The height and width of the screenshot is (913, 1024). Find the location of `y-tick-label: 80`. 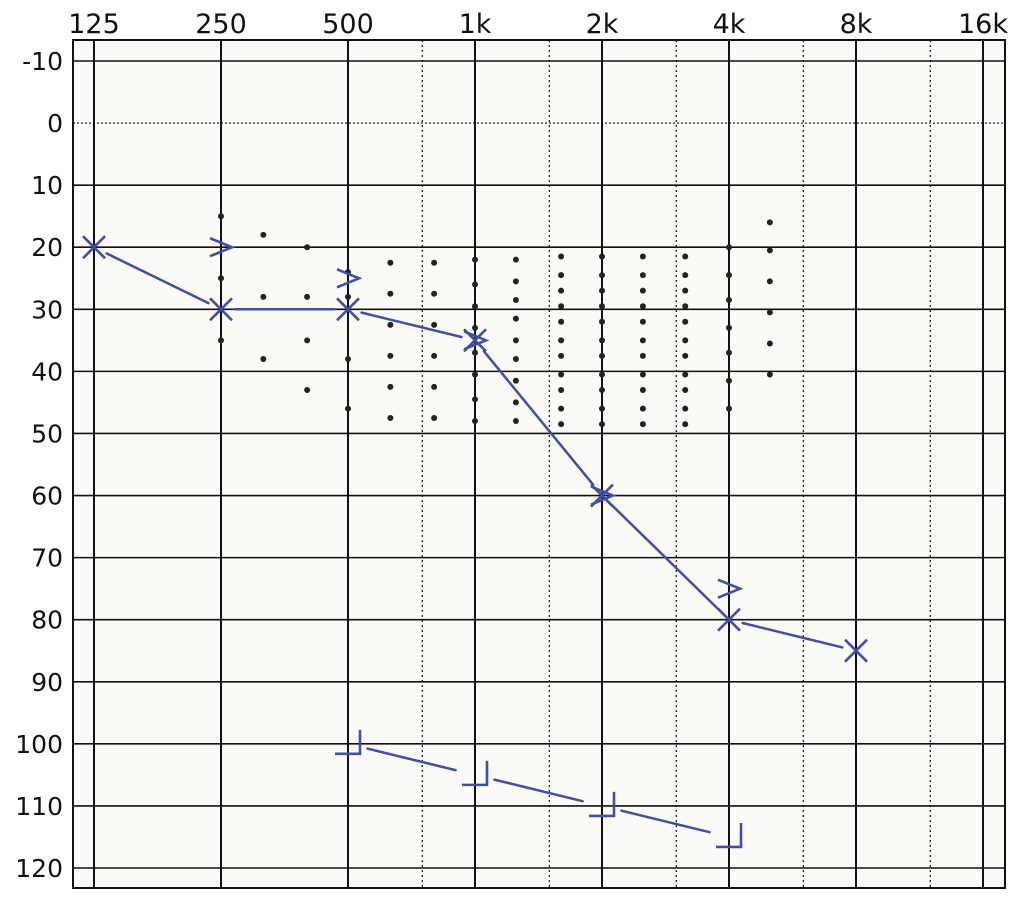

y-tick-label: 80 is located at coordinates (47, 620).